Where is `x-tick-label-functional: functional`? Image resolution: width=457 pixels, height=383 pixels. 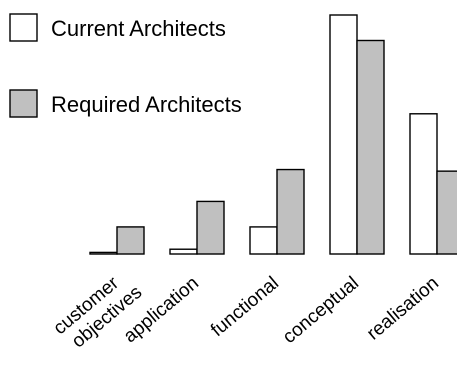
x-tick-label-functional: functional is located at coordinates (245, 307).